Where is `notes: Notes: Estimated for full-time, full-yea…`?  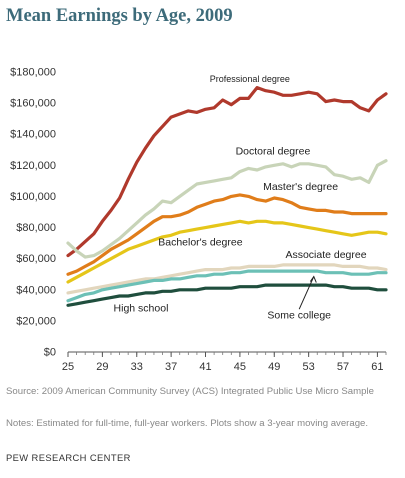
notes: Notes: Estimated for full-time, full-yea… is located at coordinates (187, 423).